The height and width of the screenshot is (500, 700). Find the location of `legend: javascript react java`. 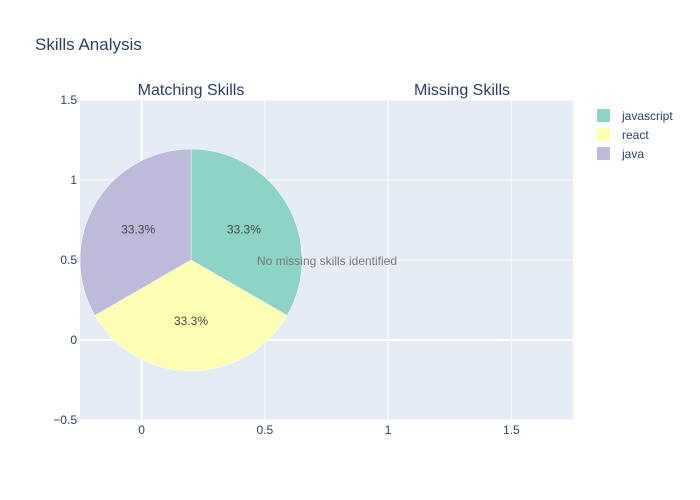

legend: javascript react java is located at coordinates (635, 135).